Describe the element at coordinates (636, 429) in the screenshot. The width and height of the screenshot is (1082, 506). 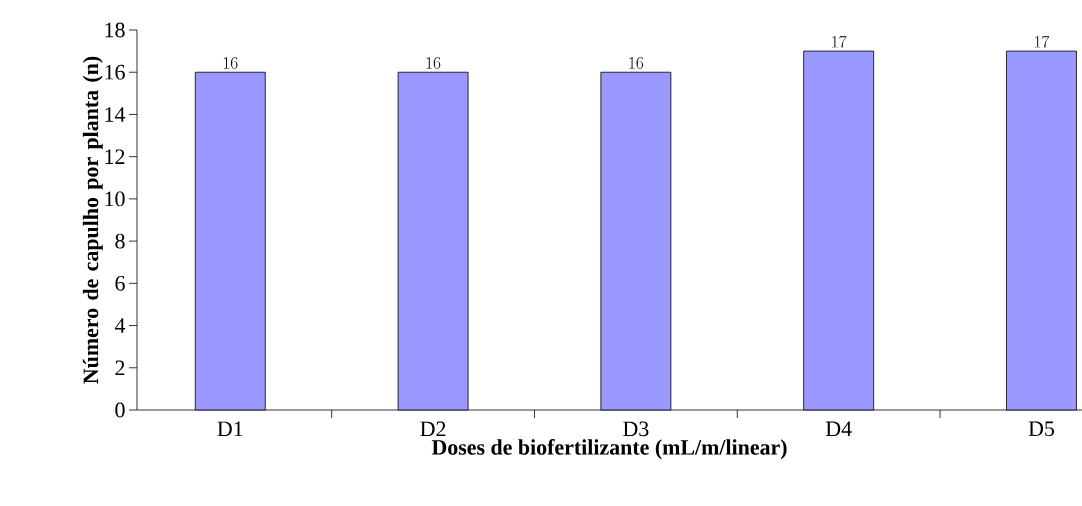
I see `x-tick-label: D3` at that location.